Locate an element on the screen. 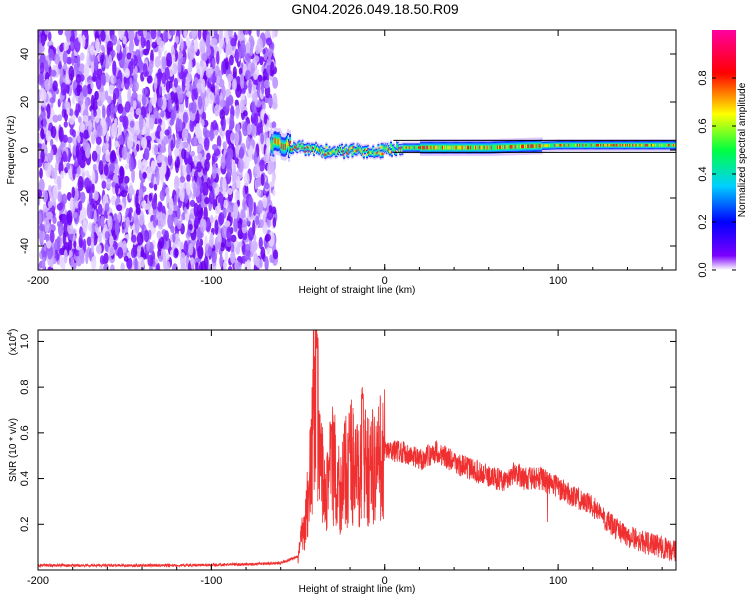 This screenshot has width=750, height=600. snr-x-tick-label: 100 is located at coordinates (558, 581).